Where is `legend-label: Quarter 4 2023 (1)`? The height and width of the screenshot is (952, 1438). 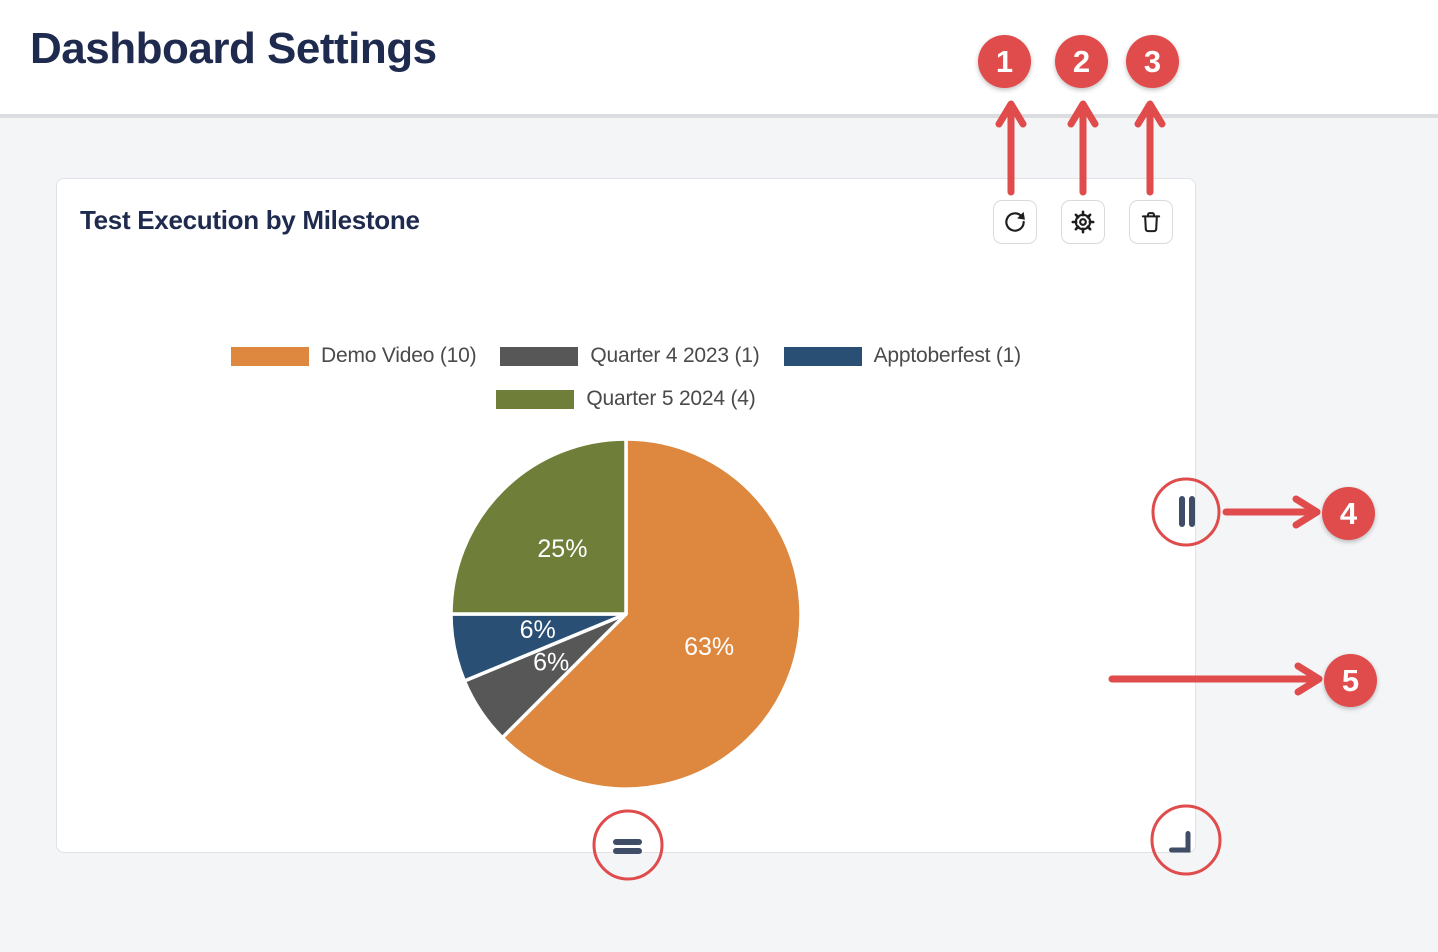 legend-label: Quarter 4 2023 (1) is located at coordinates (675, 355).